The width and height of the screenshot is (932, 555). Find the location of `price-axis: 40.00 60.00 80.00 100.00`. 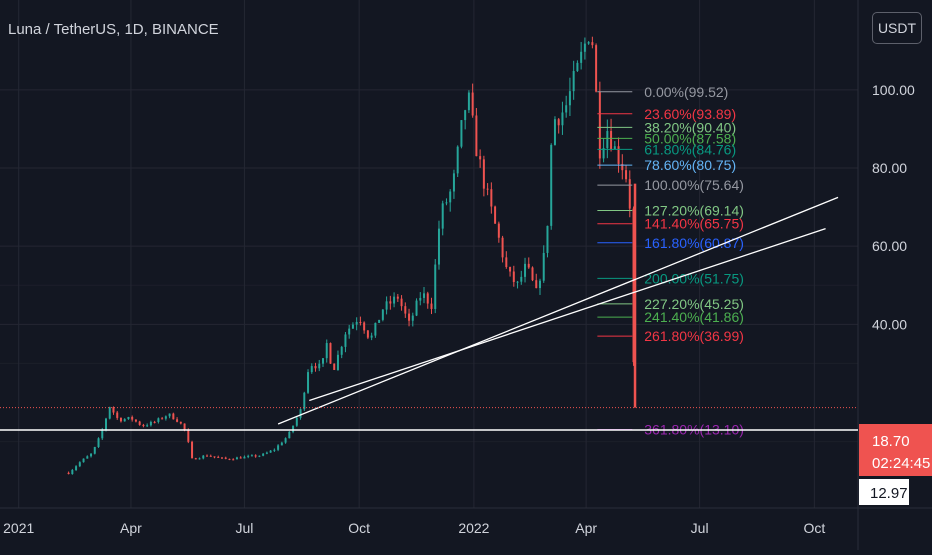

price-axis: 40.00 60.00 80.00 100.00 is located at coordinates (893, 207).